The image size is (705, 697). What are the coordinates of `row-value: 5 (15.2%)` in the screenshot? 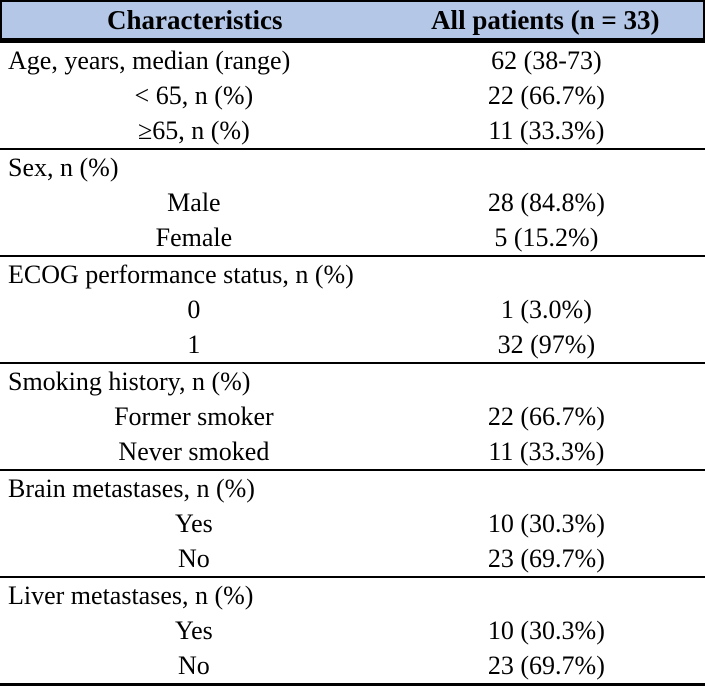 It's located at (546, 237).